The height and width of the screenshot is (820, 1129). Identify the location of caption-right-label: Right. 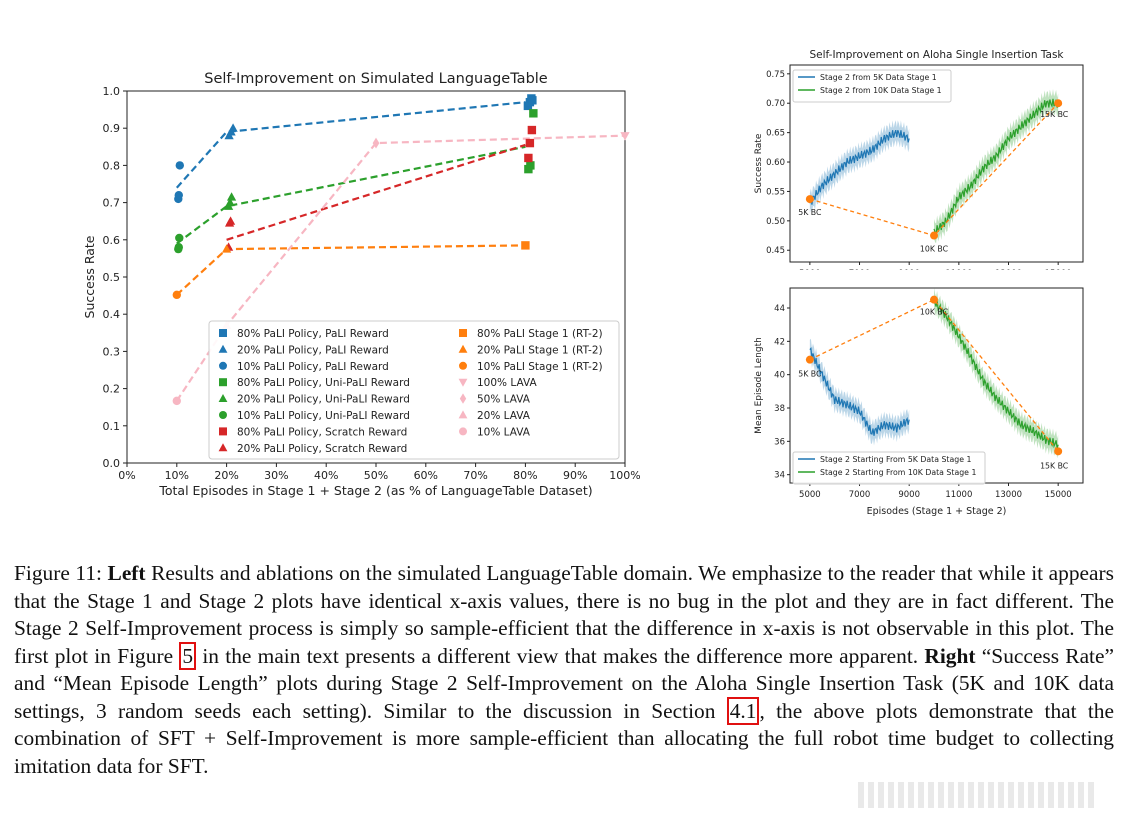
(950, 655).